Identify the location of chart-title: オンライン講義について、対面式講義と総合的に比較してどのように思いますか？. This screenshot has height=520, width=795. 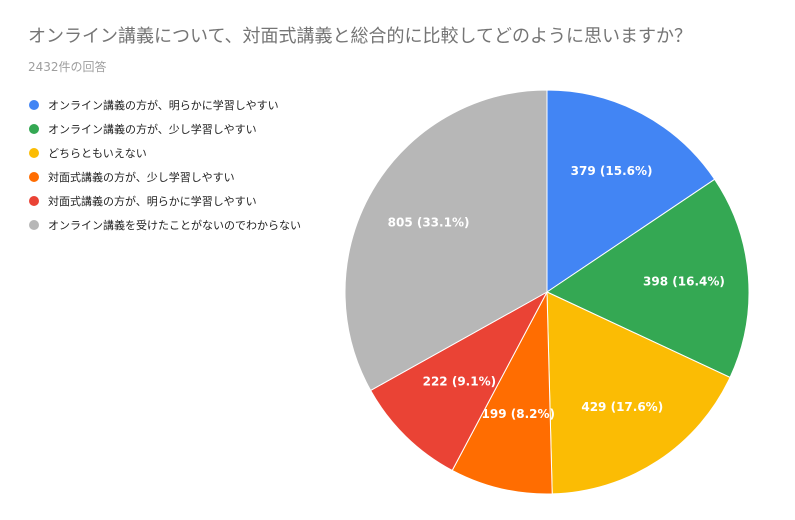
(360, 36).